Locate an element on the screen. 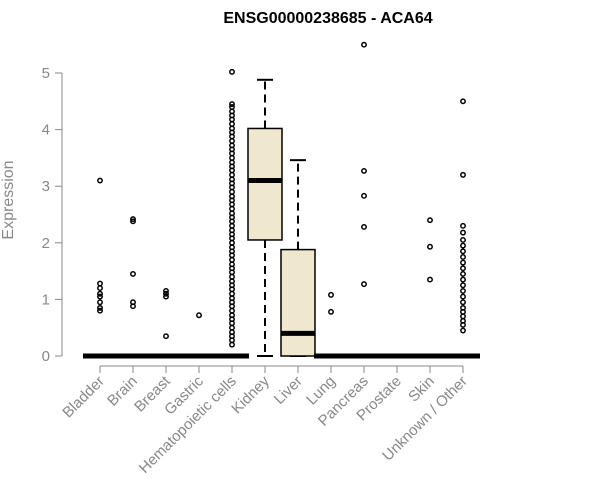 The height and width of the screenshot is (500, 600). y-axis: 0 1 2 3 4 5 is located at coordinates (52, 215).